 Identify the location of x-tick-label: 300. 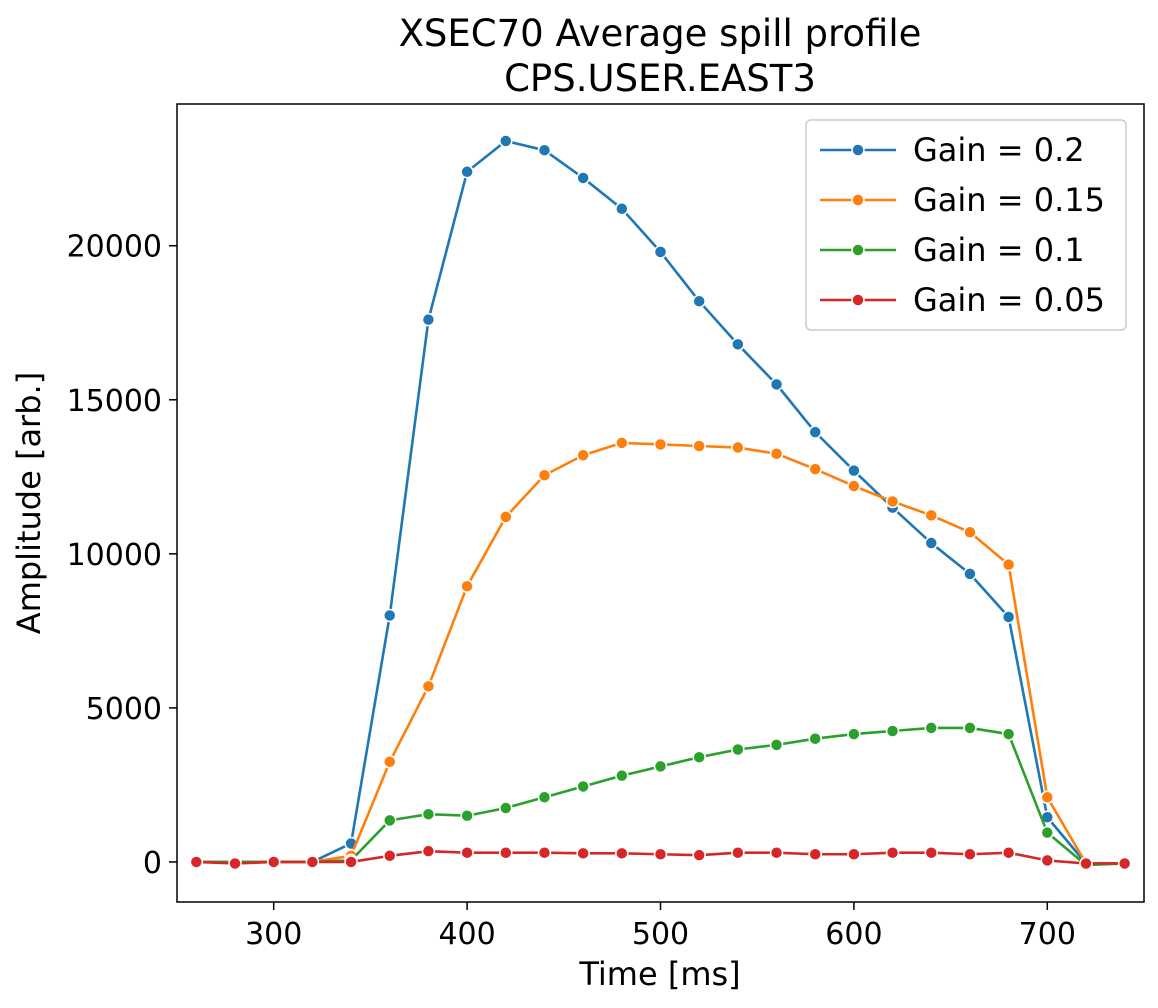
(273, 934).